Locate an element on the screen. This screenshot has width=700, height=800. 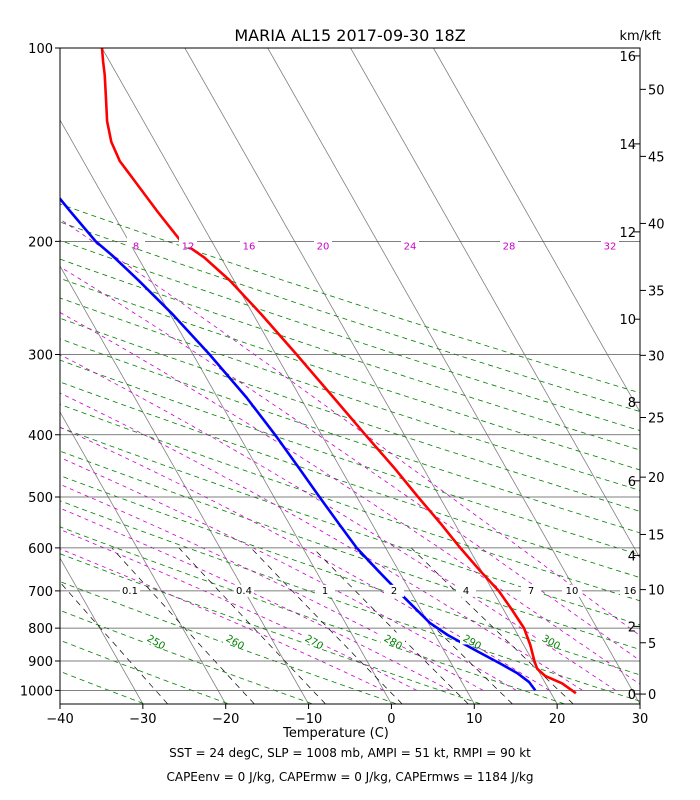
x-tick-label: −10 is located at coordinates (308, 719).